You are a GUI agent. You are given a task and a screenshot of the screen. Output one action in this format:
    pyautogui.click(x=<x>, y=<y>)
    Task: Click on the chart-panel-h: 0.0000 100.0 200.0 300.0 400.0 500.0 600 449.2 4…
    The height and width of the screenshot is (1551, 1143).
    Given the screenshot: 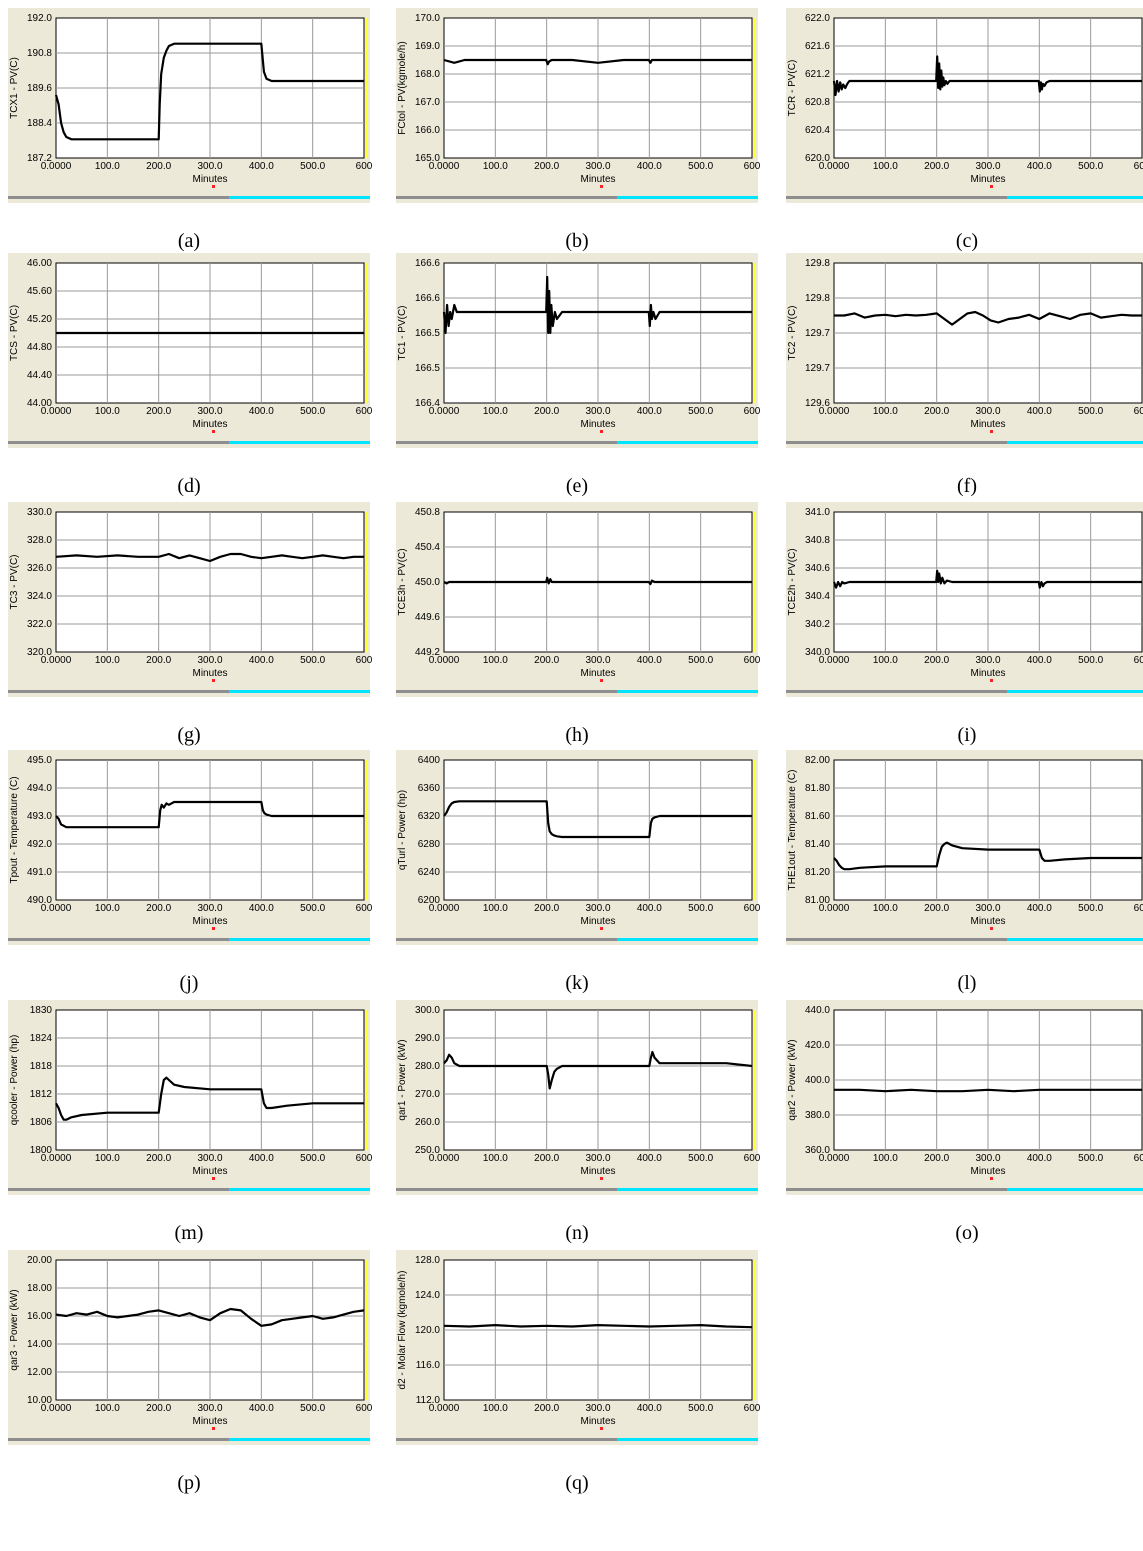 What is the action you would take?
    pyautogui.click(x=578, y=624)
    